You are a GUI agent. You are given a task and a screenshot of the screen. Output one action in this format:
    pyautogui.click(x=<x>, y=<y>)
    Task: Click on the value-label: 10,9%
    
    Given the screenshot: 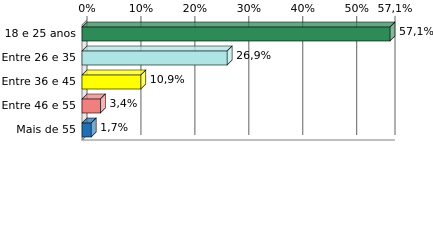 What is the action you would take?
    pyautogui.click(x=167, y=79)
    